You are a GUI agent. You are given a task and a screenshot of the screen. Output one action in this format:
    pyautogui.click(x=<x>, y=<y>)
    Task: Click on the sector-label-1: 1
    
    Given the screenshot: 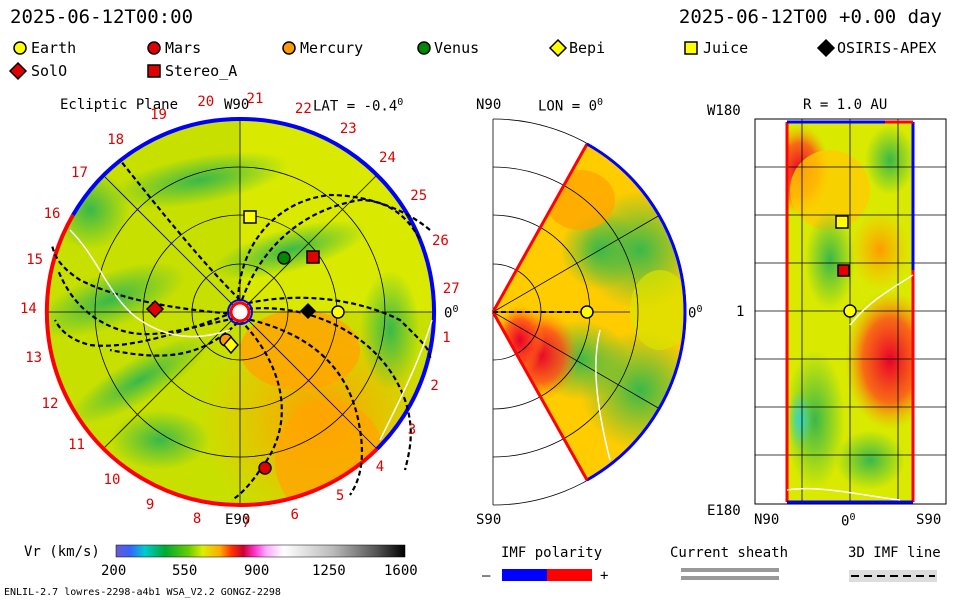 What is the action you would take?
    pyautogui.click(x=446, y=338)
    